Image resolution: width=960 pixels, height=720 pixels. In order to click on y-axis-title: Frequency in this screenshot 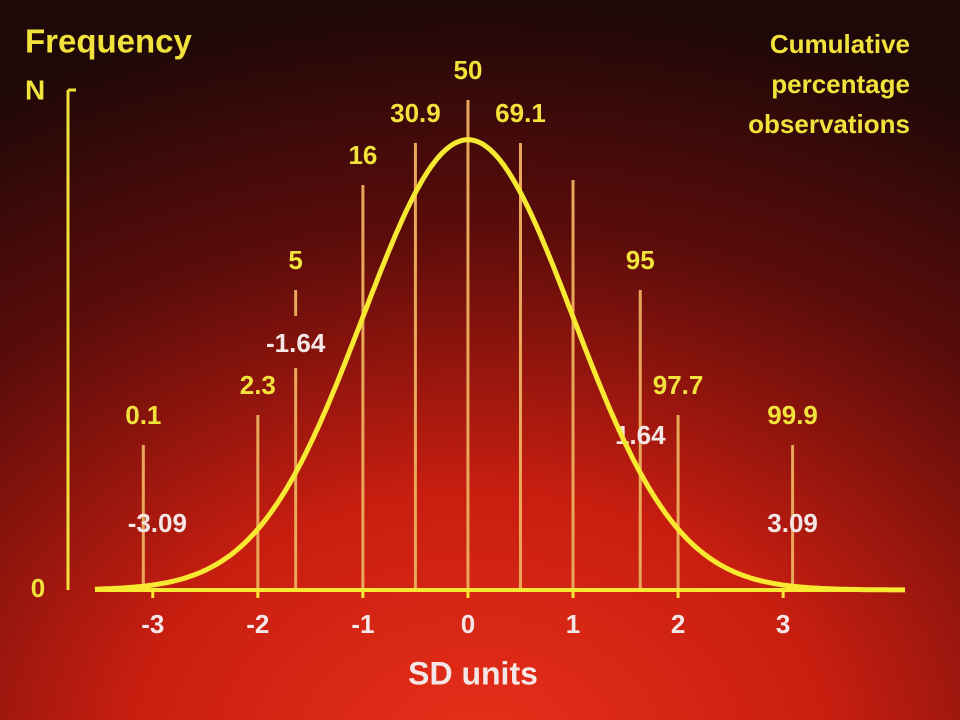, I will do `click(109, 41)`.